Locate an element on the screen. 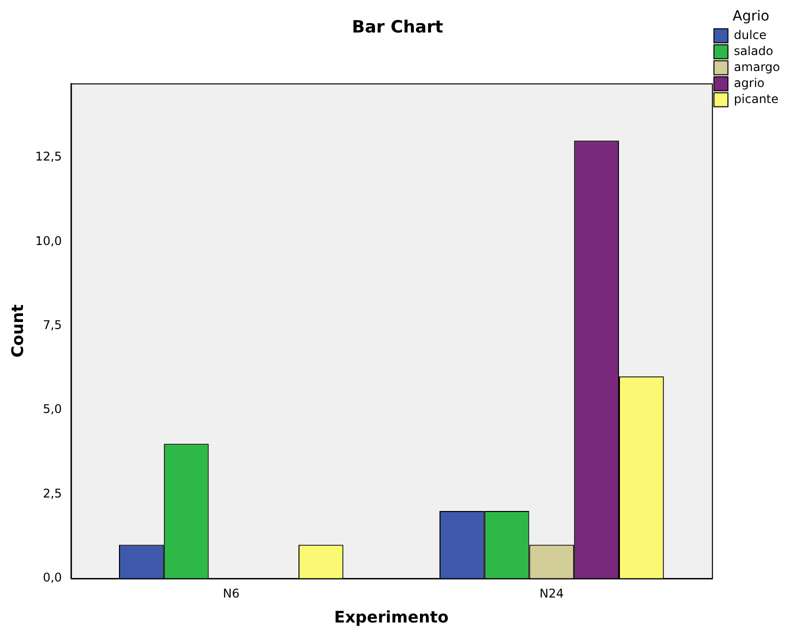  x-axis-title: Experimento is located at coordinates (391, 617).